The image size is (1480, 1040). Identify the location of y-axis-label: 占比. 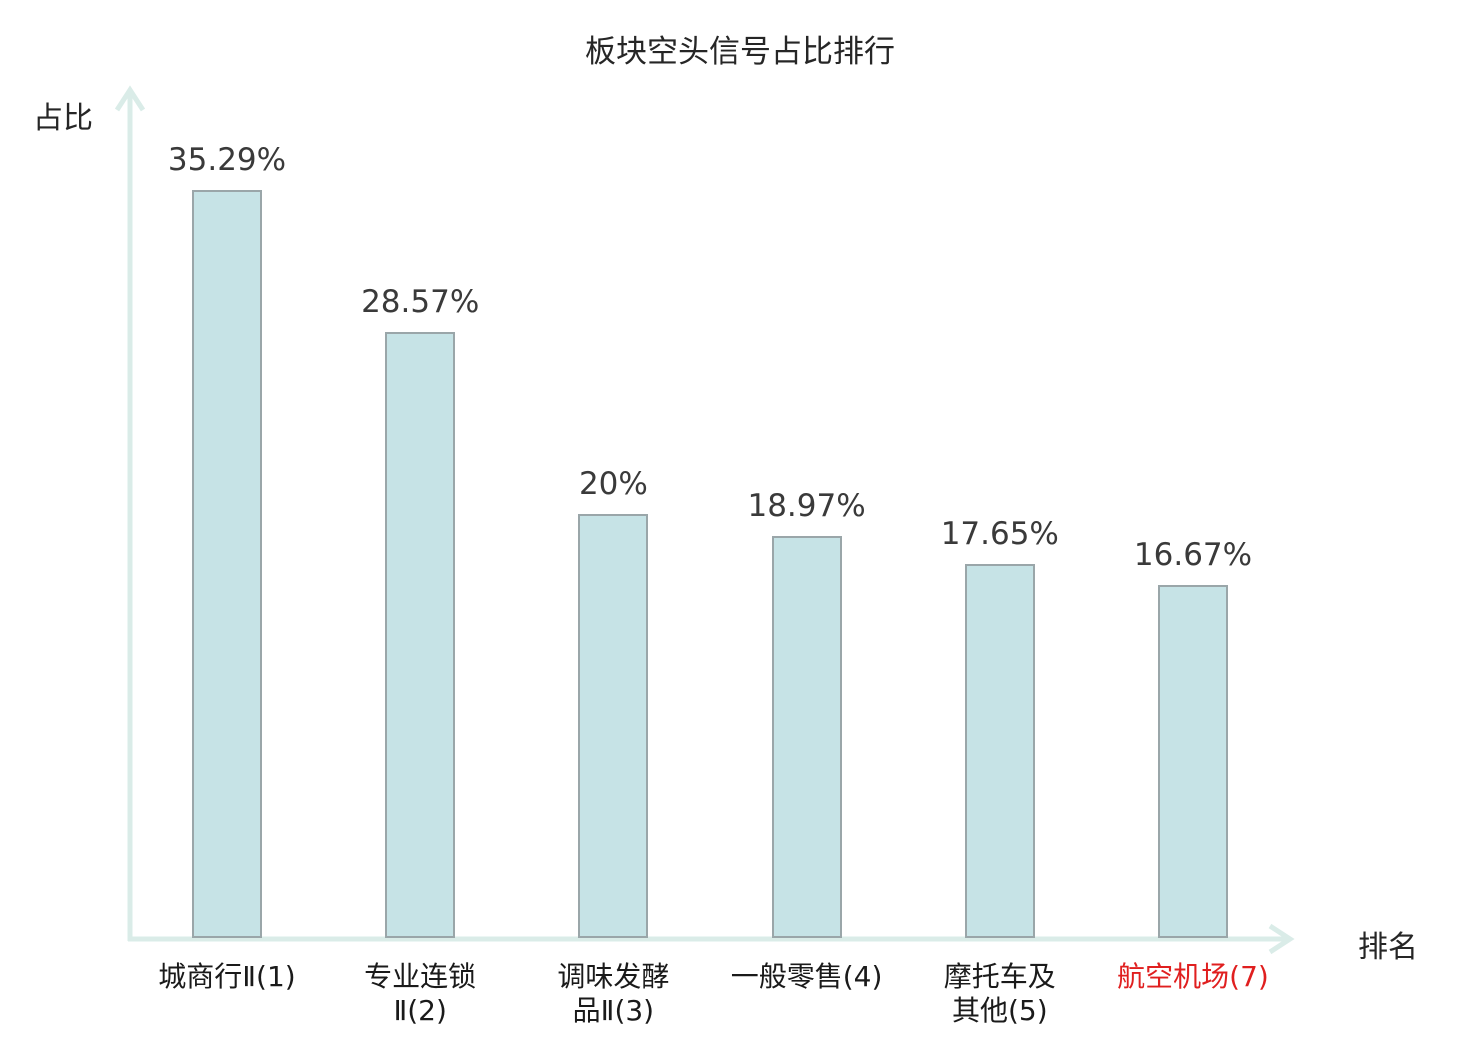
(63, 118).